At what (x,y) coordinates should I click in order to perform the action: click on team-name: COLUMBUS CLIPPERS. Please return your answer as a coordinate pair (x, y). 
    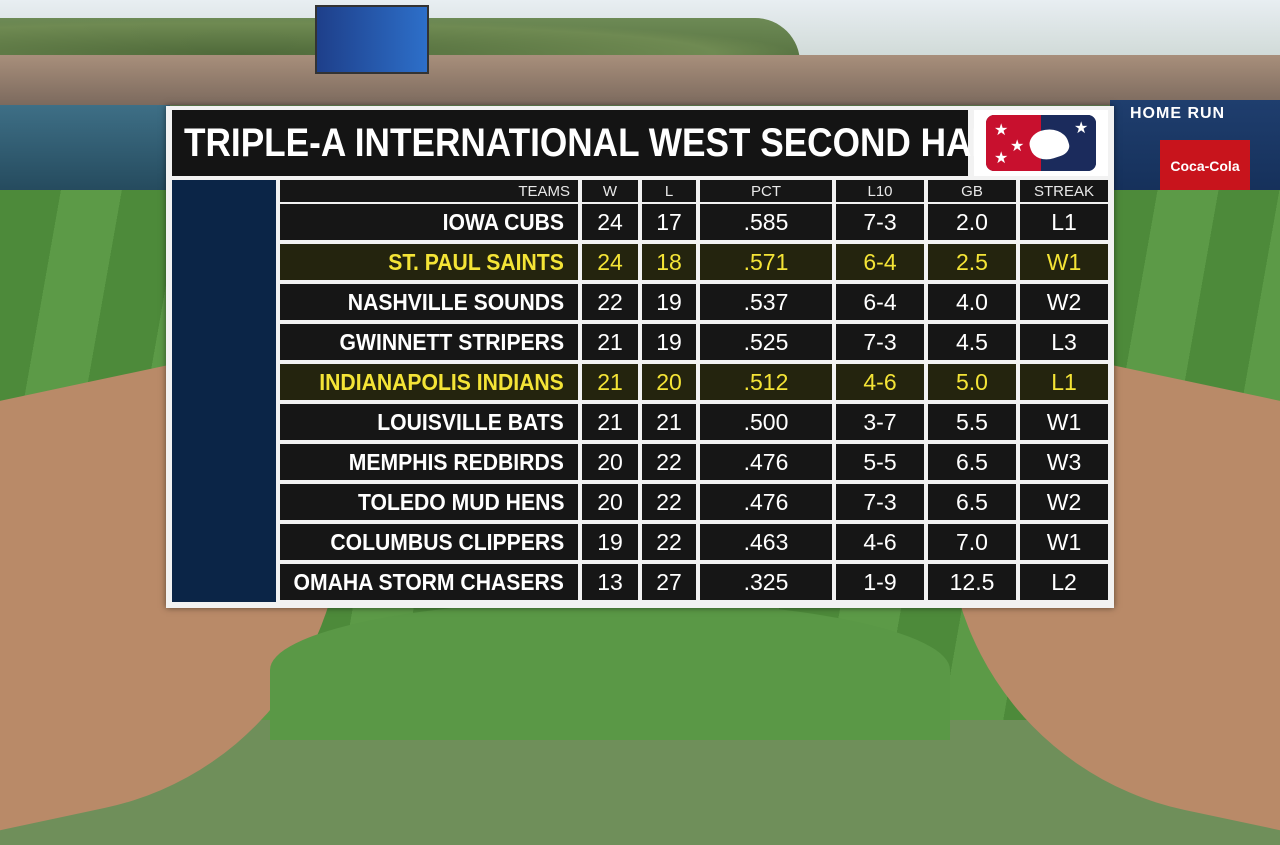
    Looking at the image, I should click on (447, 541).